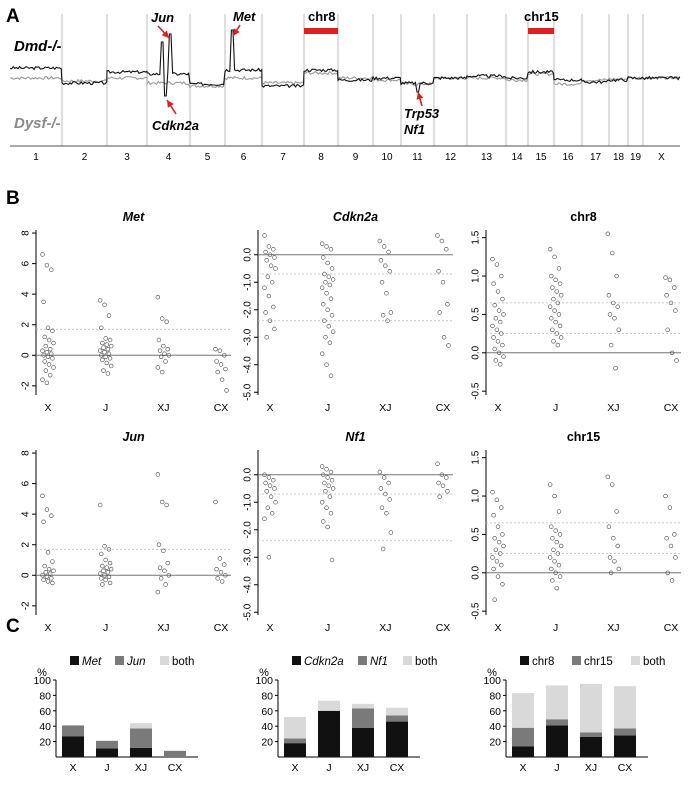  Describe the element at coordinates (13, 16) in the screenshot. I see `panel-label-a: A` at that location.